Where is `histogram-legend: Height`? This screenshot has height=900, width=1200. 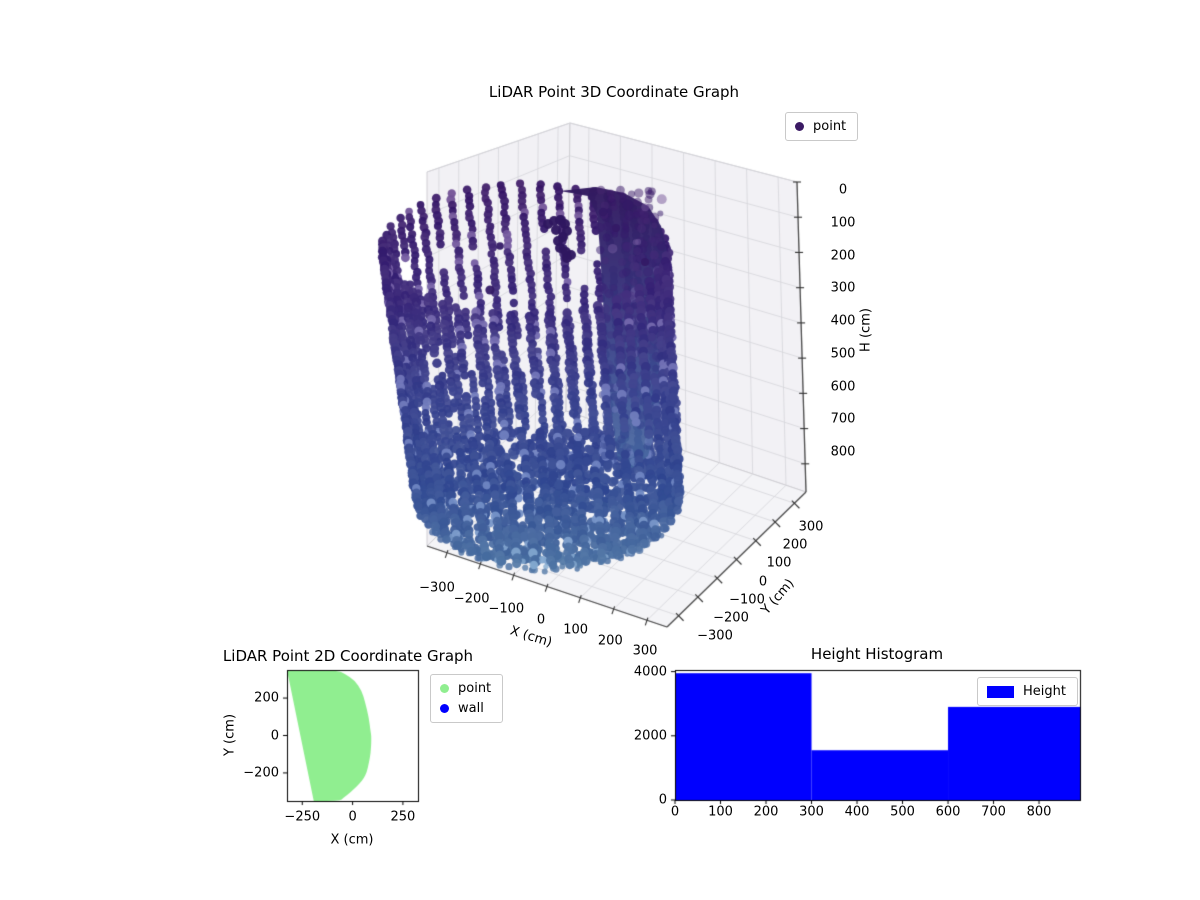
histogram-legend: Height is located at coordinates (1027, 691).